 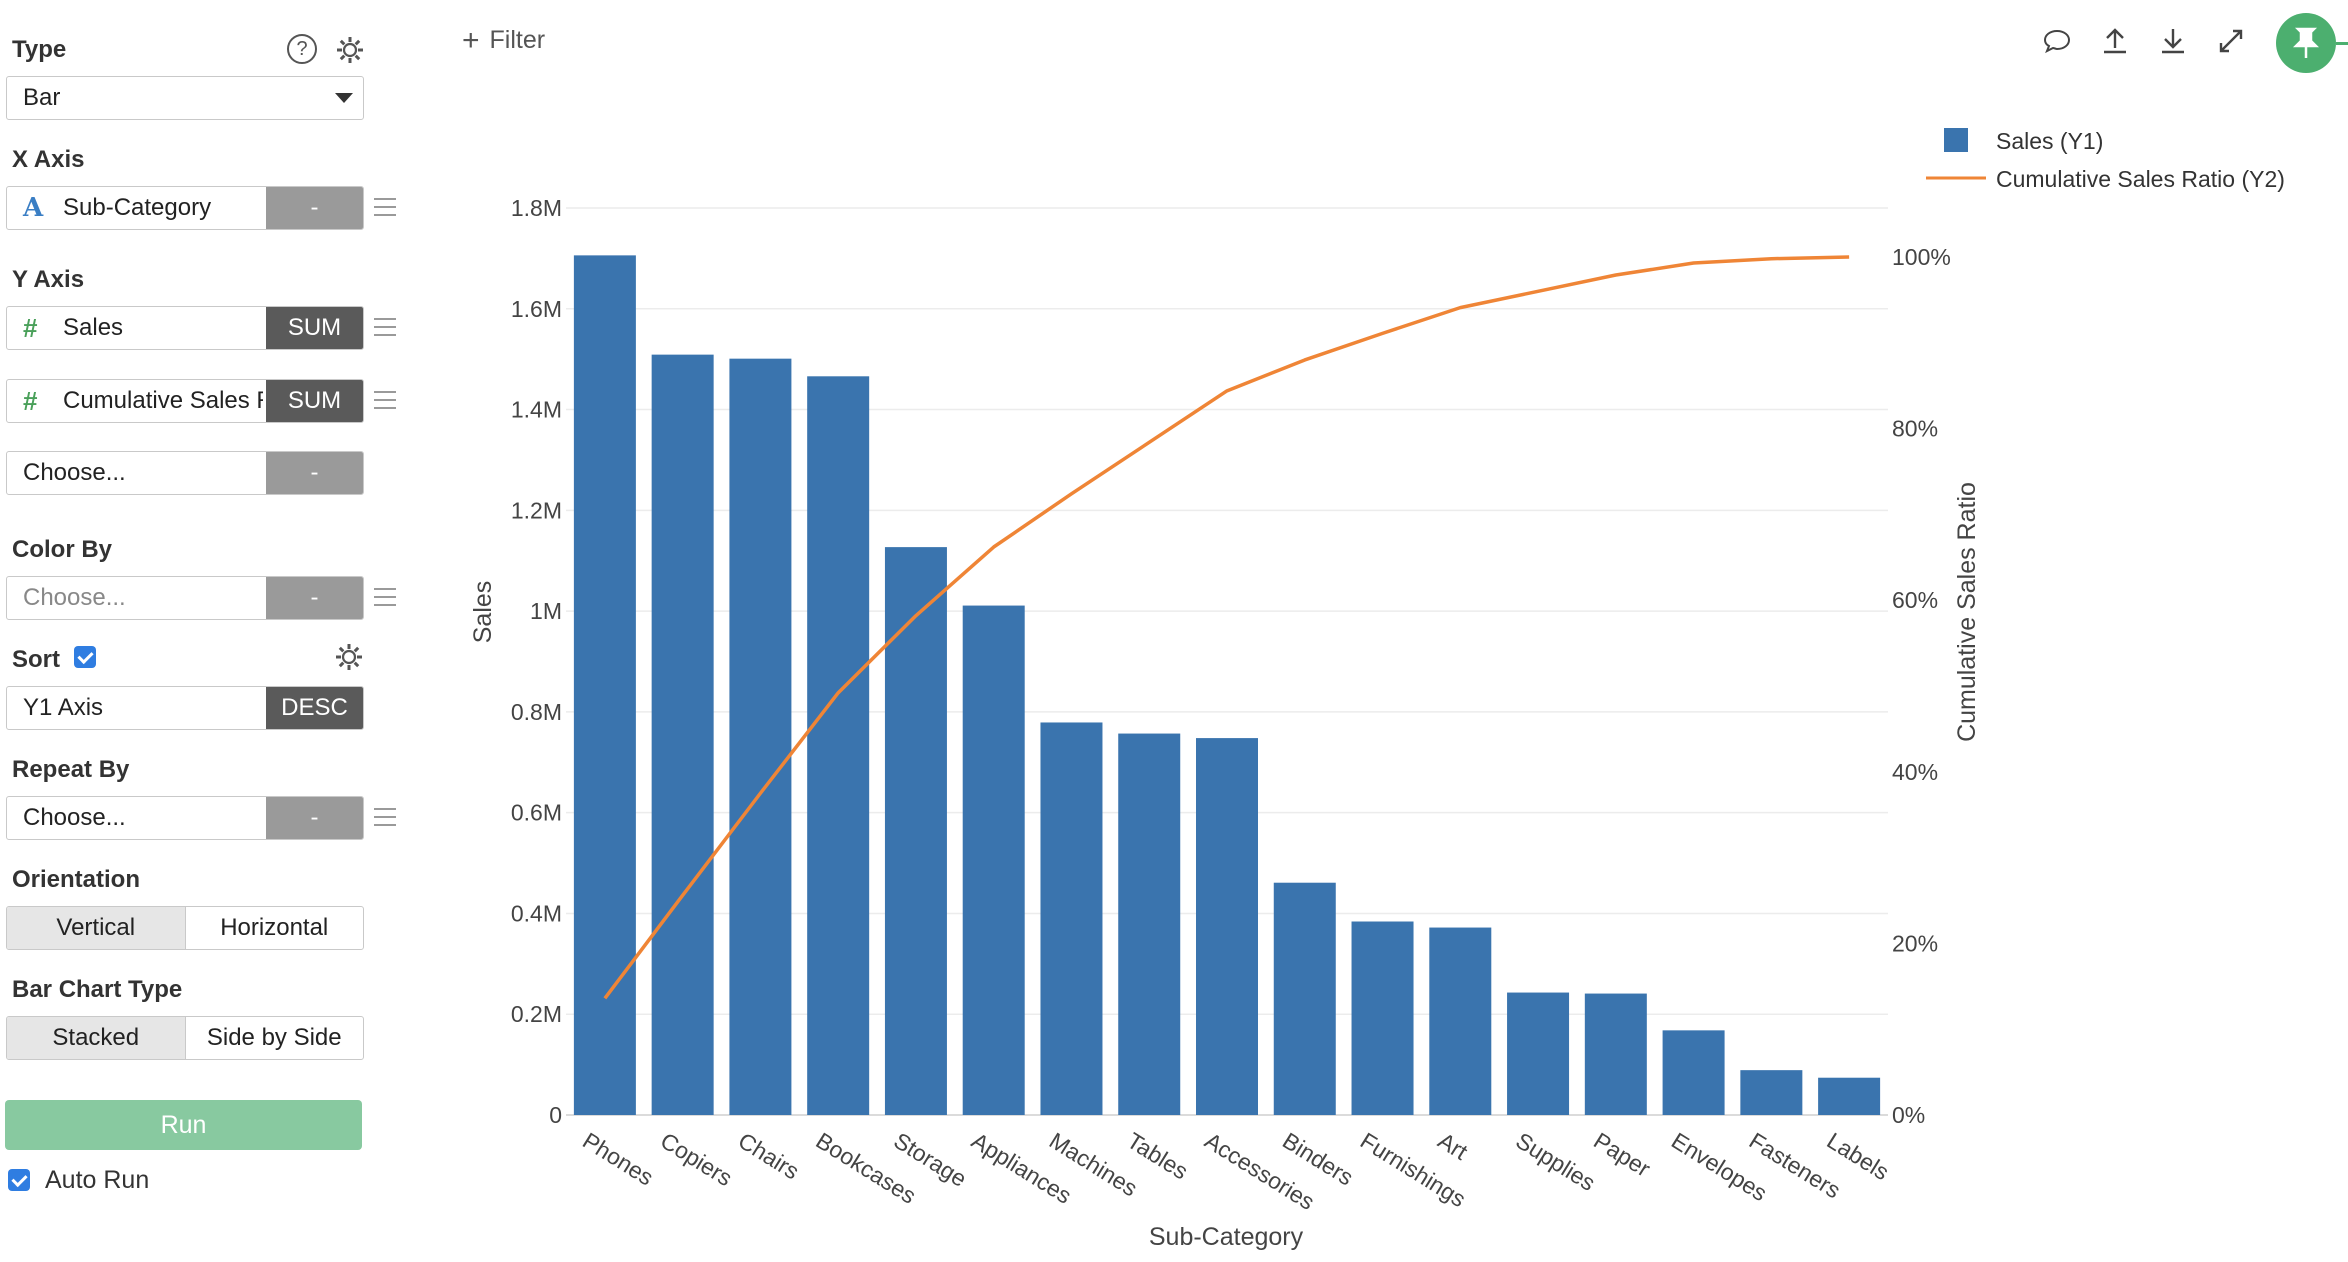 I want to click on sort-checkbox, so click(x=85, y=657).